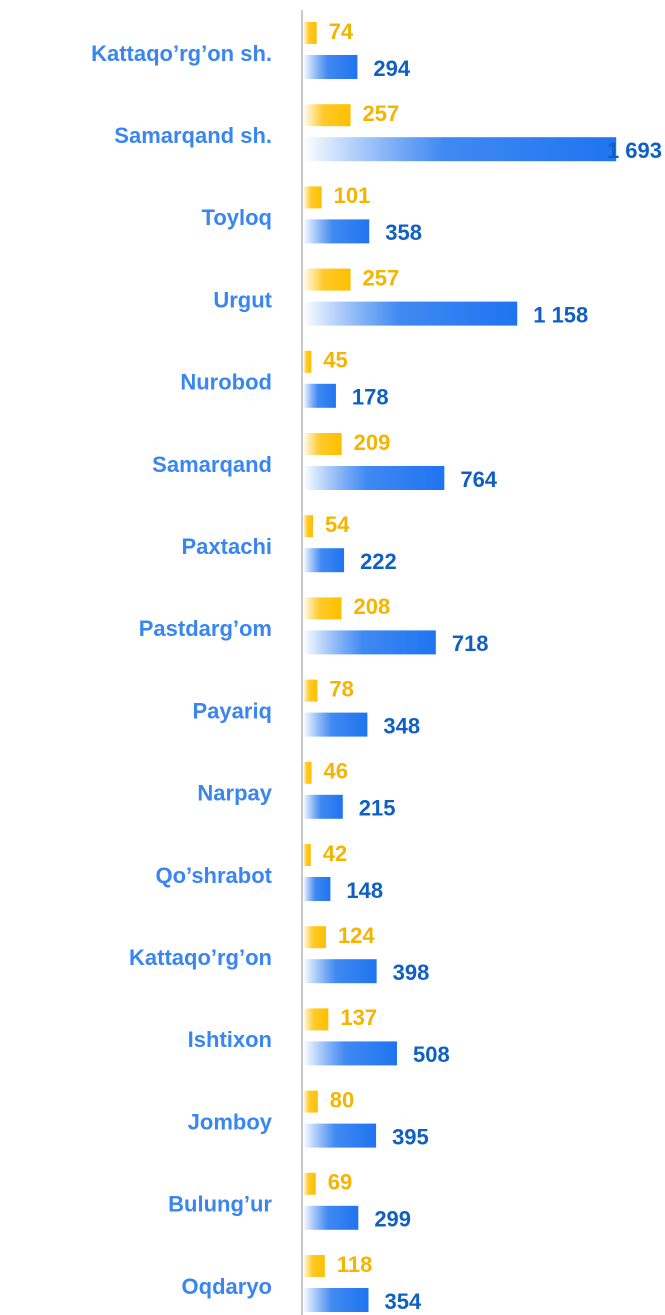  I want to click on category-label: Samarqand sh., so click(193, 135).